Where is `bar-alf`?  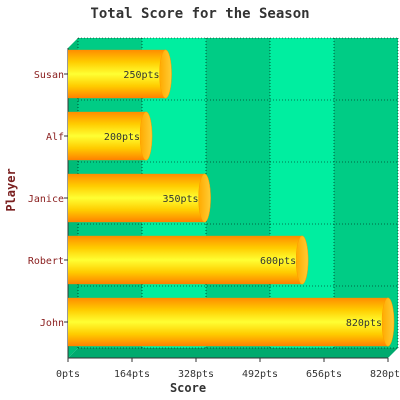 bar-alf is located at coordinates (107, 136).